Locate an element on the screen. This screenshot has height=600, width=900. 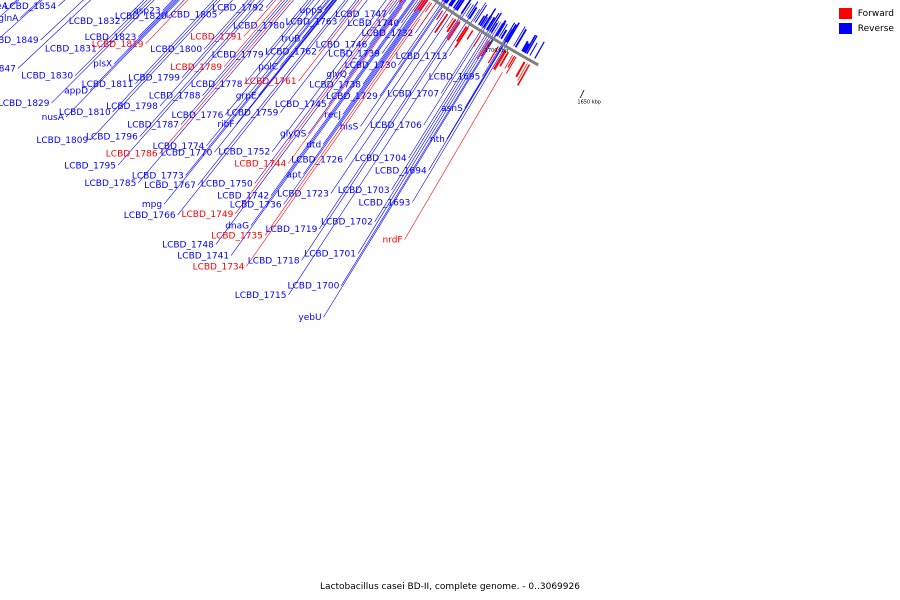
gene-label: LCBD_1701 is located at coordinates (330, 255).